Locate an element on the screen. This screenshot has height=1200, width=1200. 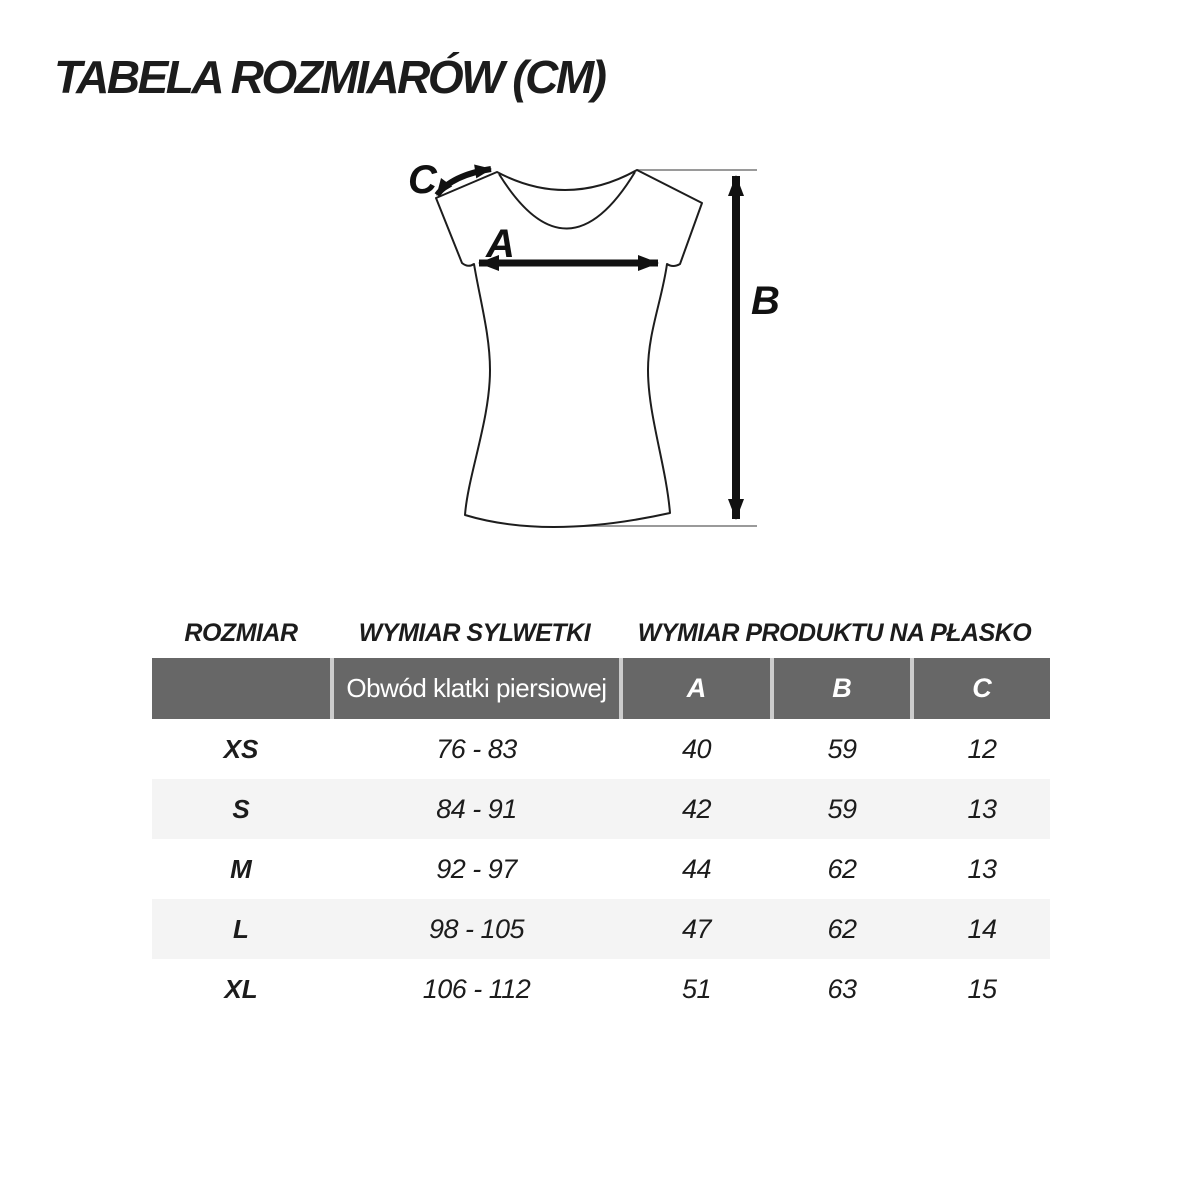
chest-value: 106 - 112 is located at coordinates (476, 989).